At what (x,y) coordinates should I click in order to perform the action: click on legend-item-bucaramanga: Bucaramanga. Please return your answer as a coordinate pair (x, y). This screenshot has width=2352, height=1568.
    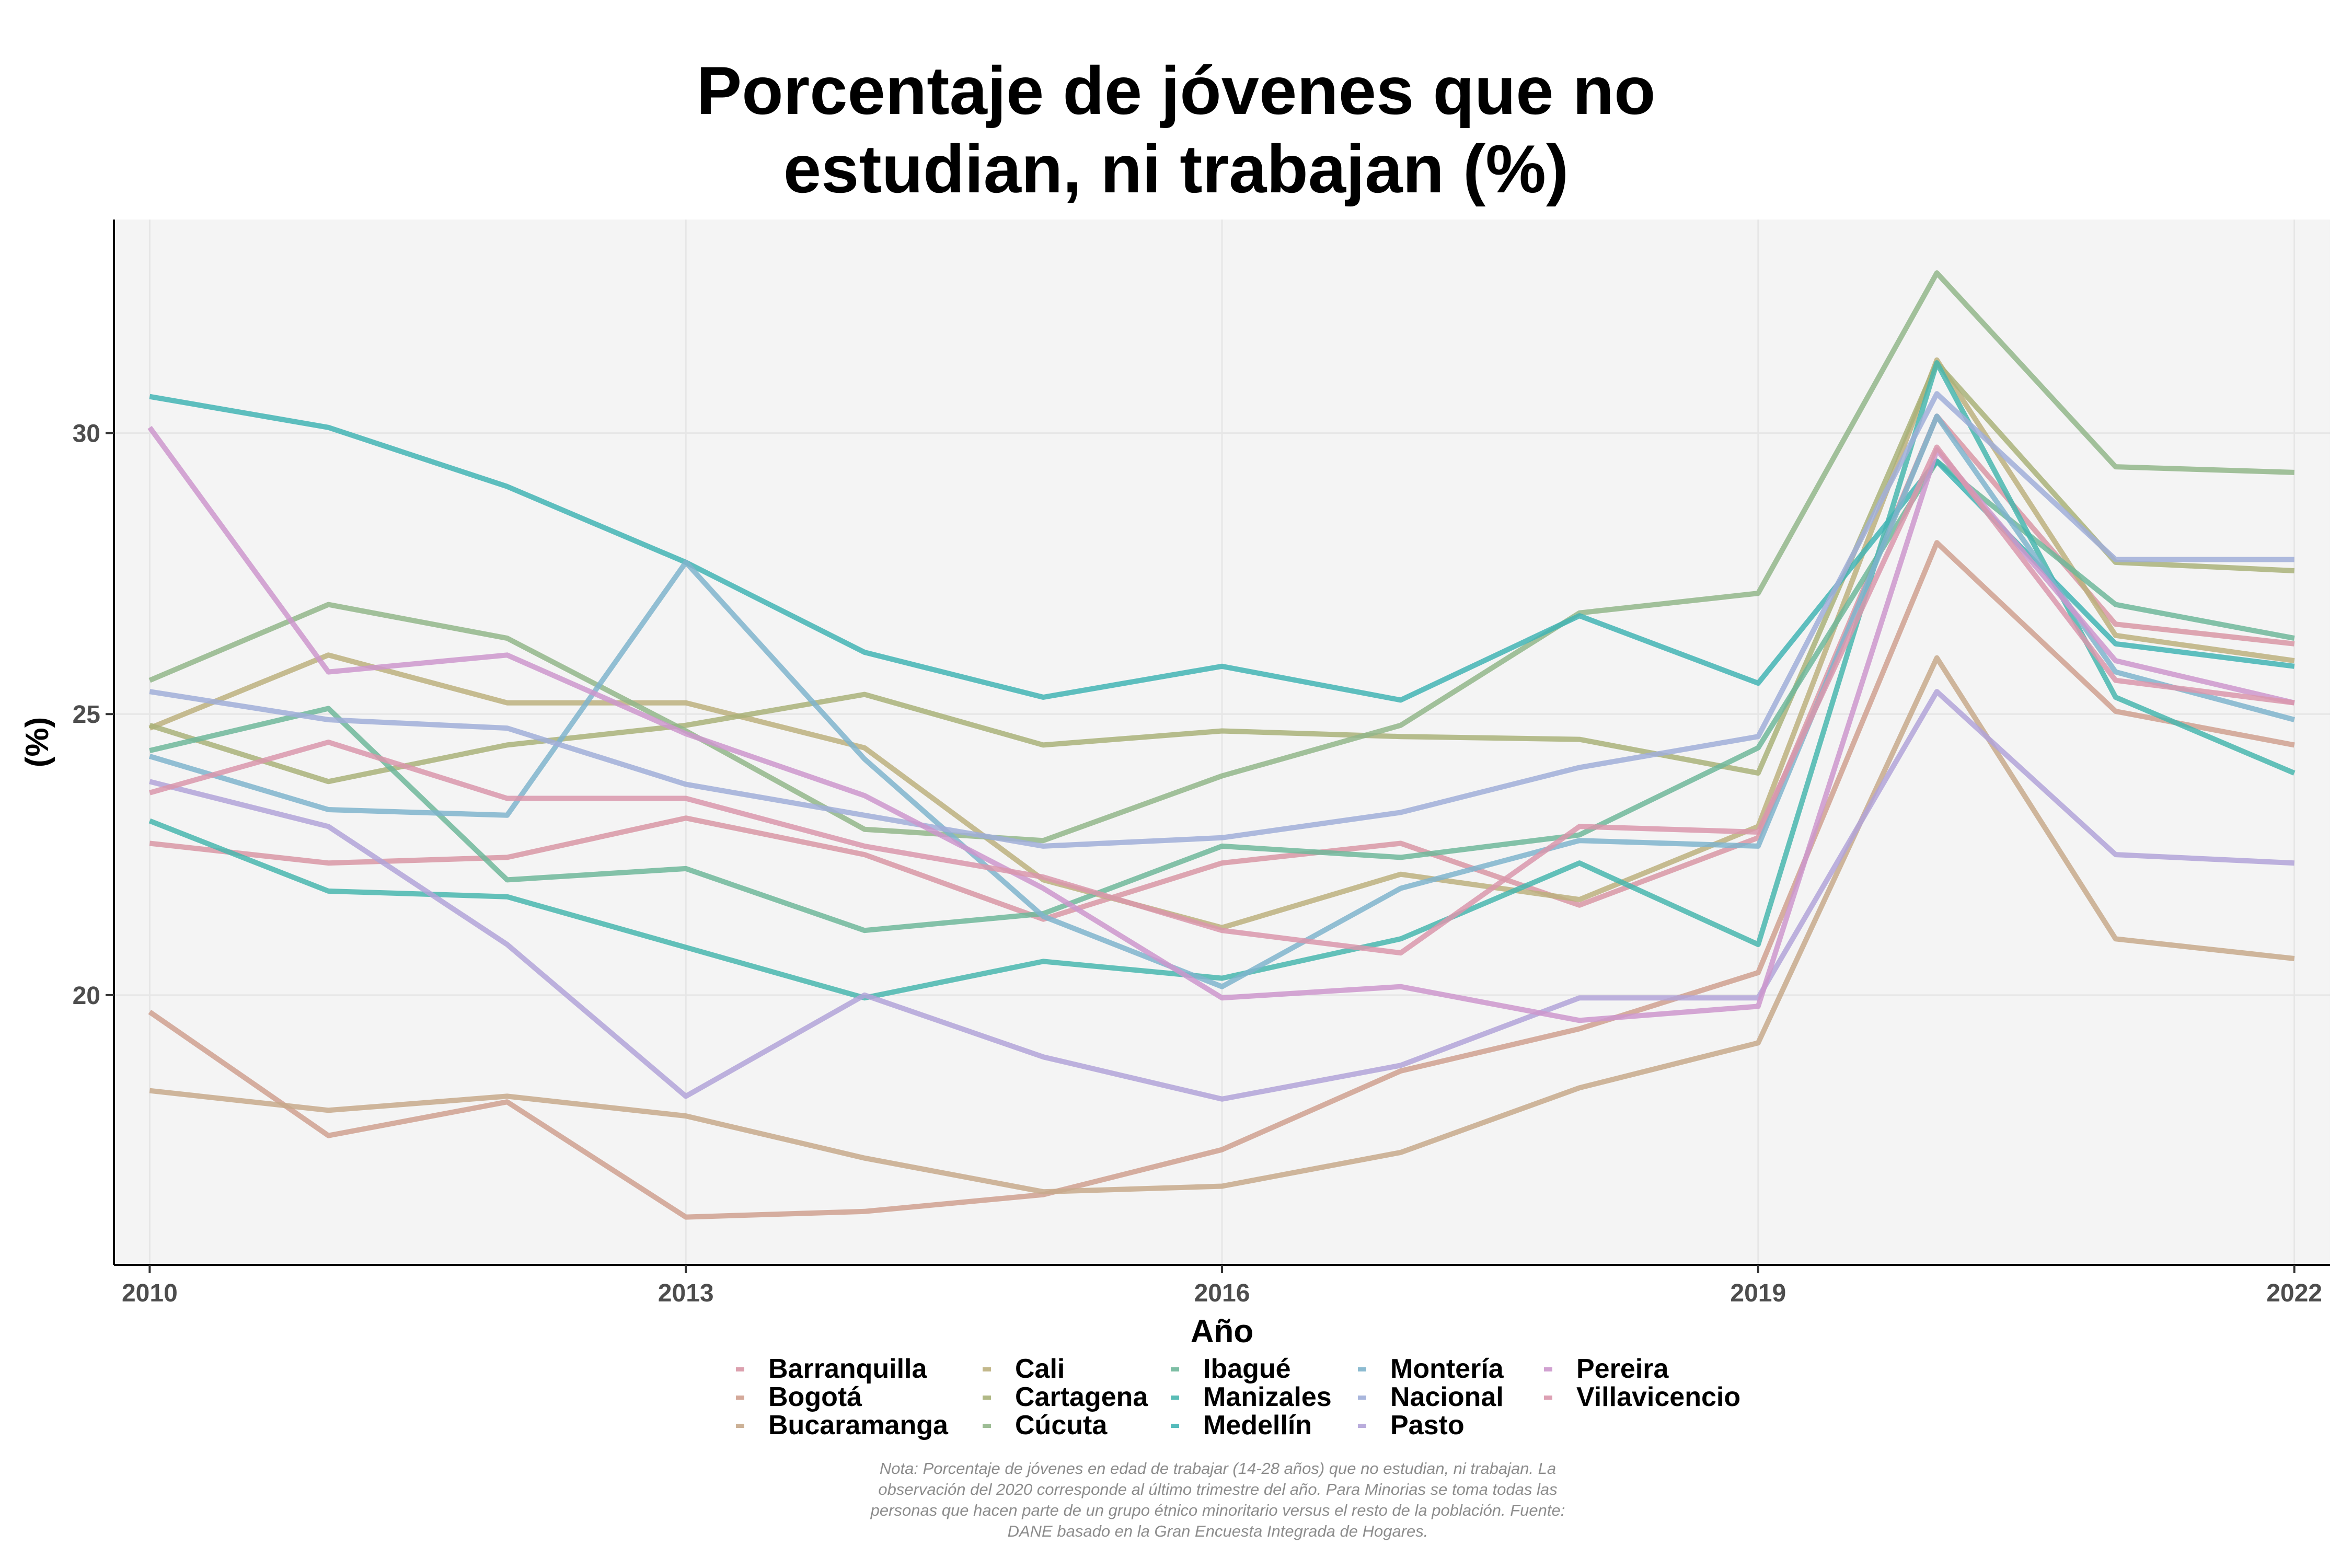
    Looking at the image, I should click on (842, 1425).